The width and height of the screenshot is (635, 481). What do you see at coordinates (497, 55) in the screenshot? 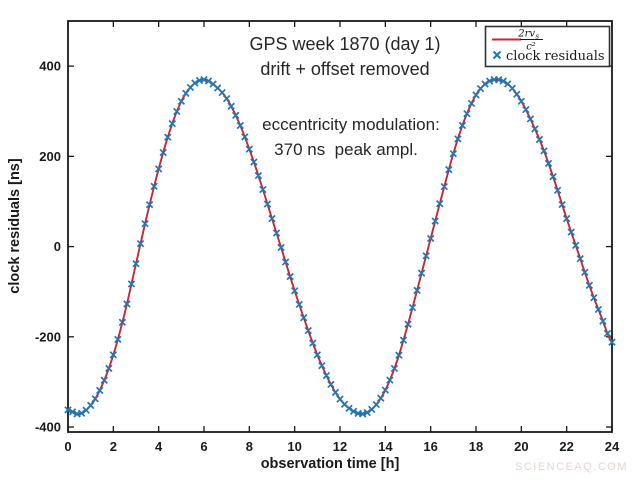
I see `legend-x-marker-sample` at bounding box center [497, 55].